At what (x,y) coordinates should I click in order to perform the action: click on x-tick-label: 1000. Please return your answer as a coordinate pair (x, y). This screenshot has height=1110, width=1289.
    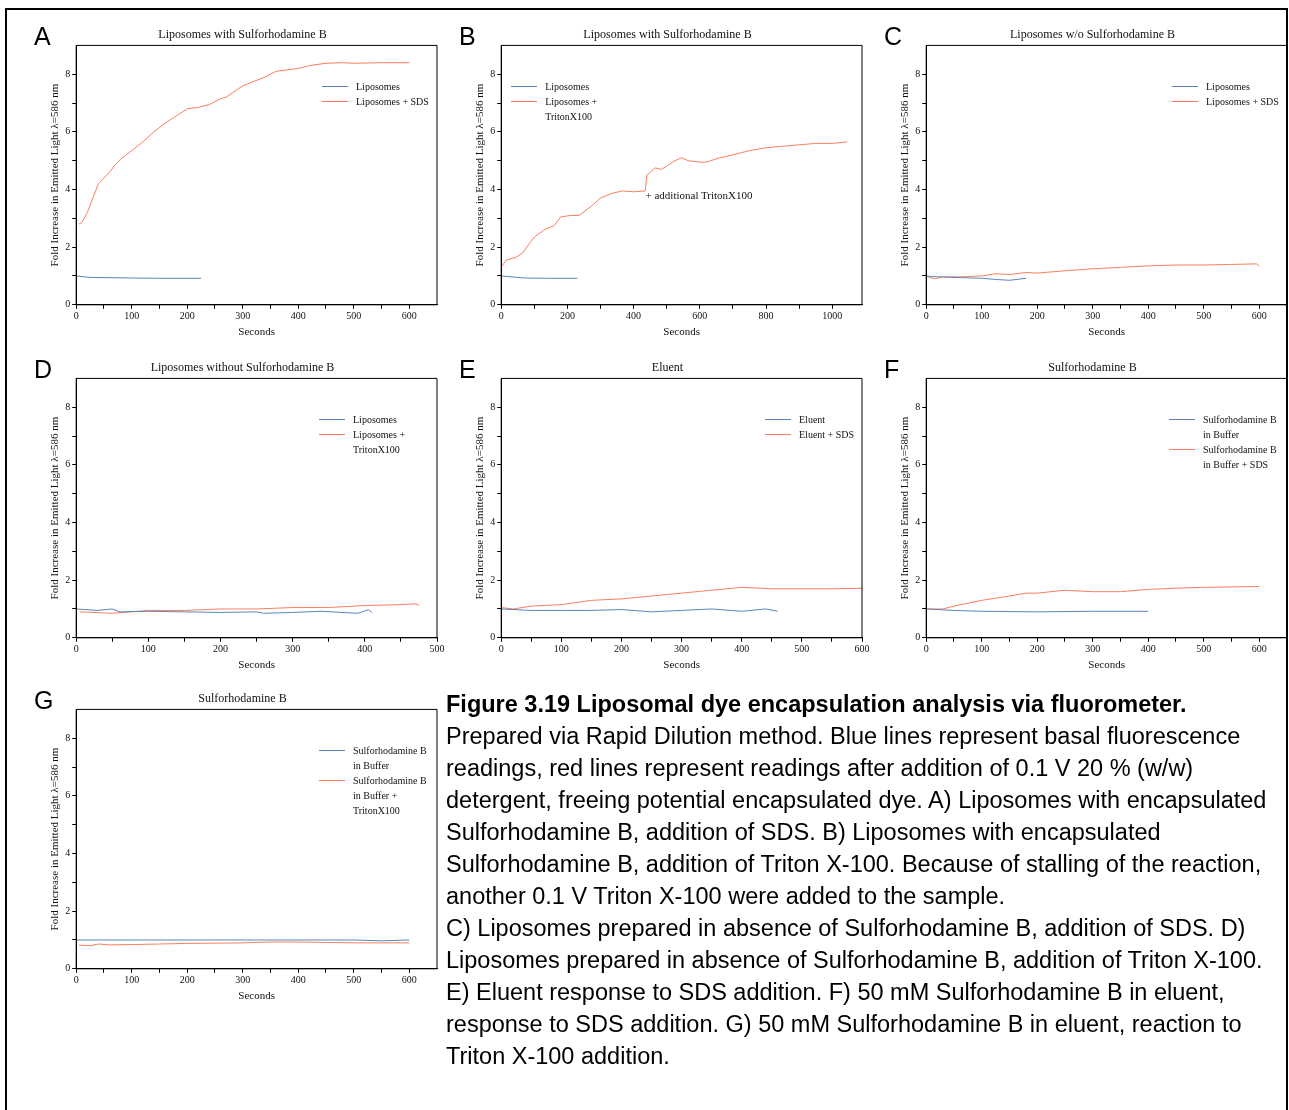
    Looking at the image, I should click on (832, 316).